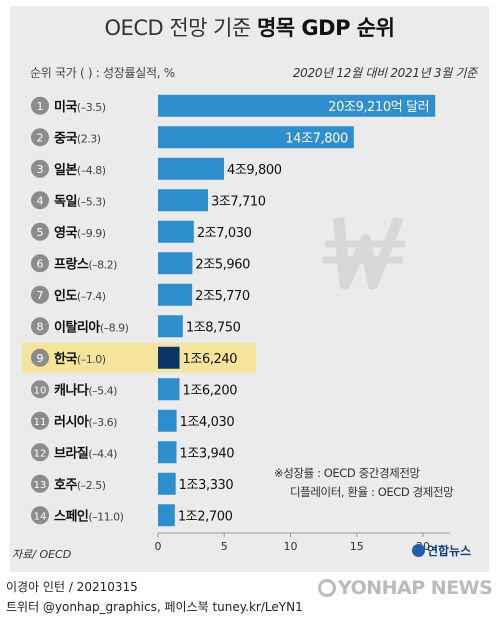 This screenshot has height=621, width=499. Describe the element at coordinates (210, 359) in the screenshot. I see `value-label: 1조6,240` at that location.